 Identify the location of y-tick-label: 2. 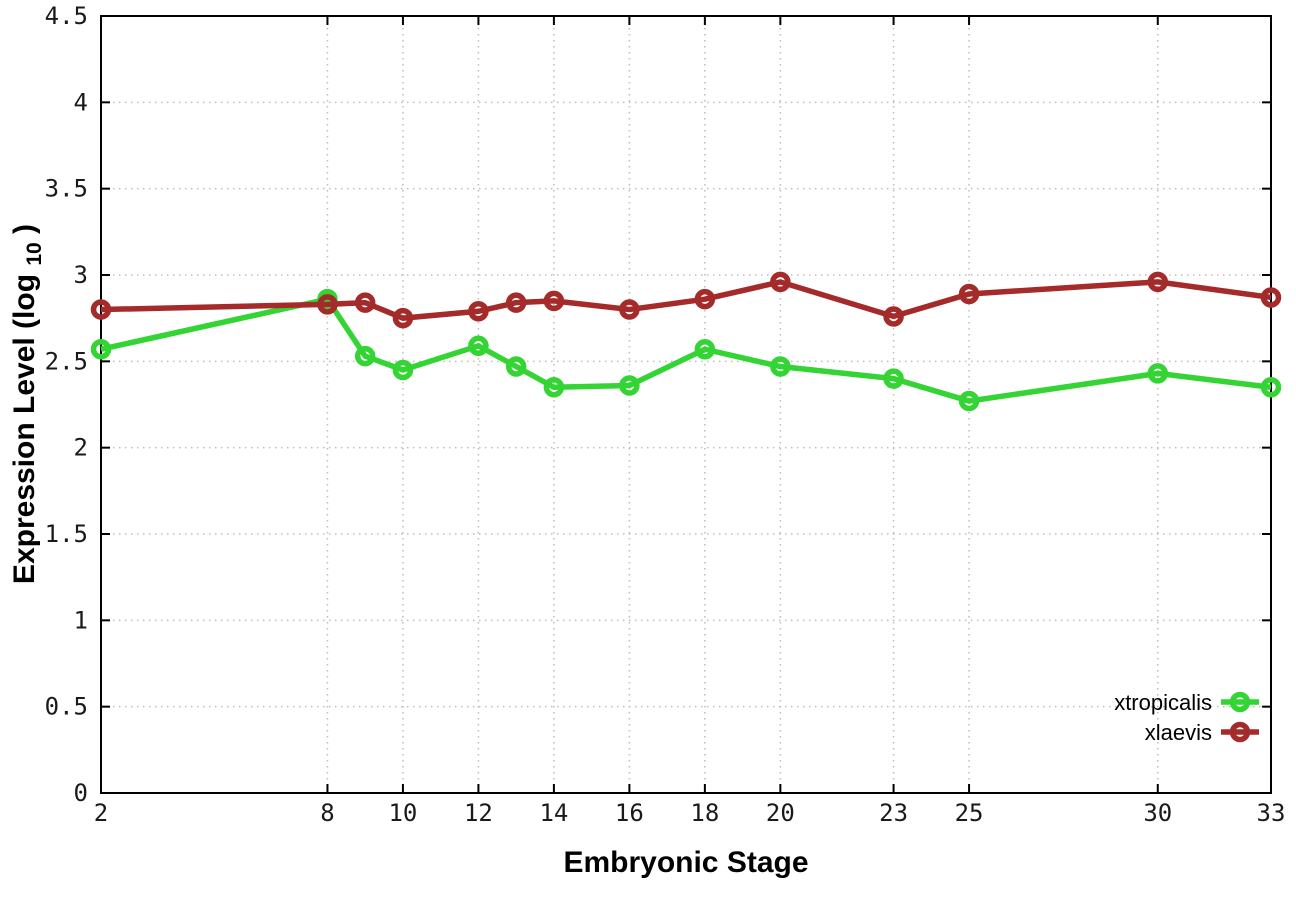
(81, 448).